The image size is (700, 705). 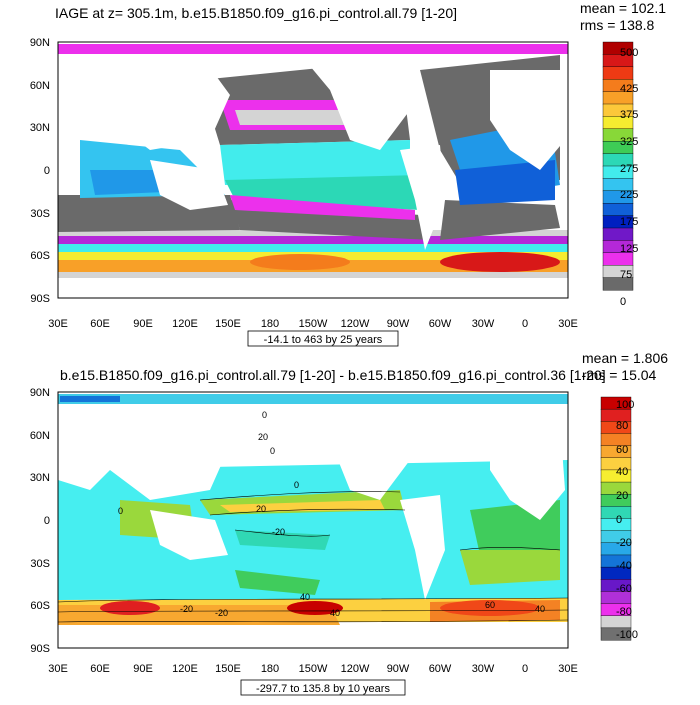 I want to click on iage-rms-stat: rms = 138.8, so click(x=617, y=25).